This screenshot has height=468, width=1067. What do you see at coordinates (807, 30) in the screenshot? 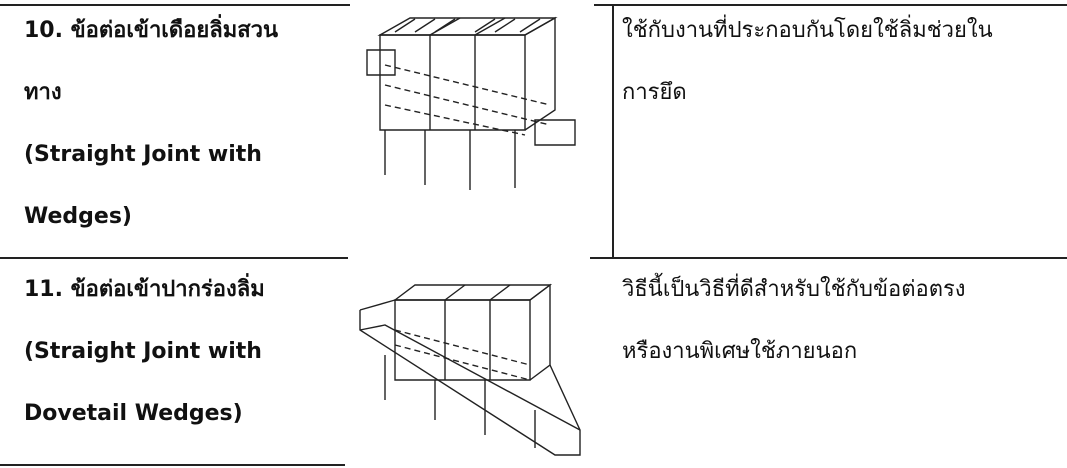
I see `joint-description: ใช้กับงานที่ประกอบกันโดยใช้ลิ่มช่วยใน` at bounding box center [807, 30].